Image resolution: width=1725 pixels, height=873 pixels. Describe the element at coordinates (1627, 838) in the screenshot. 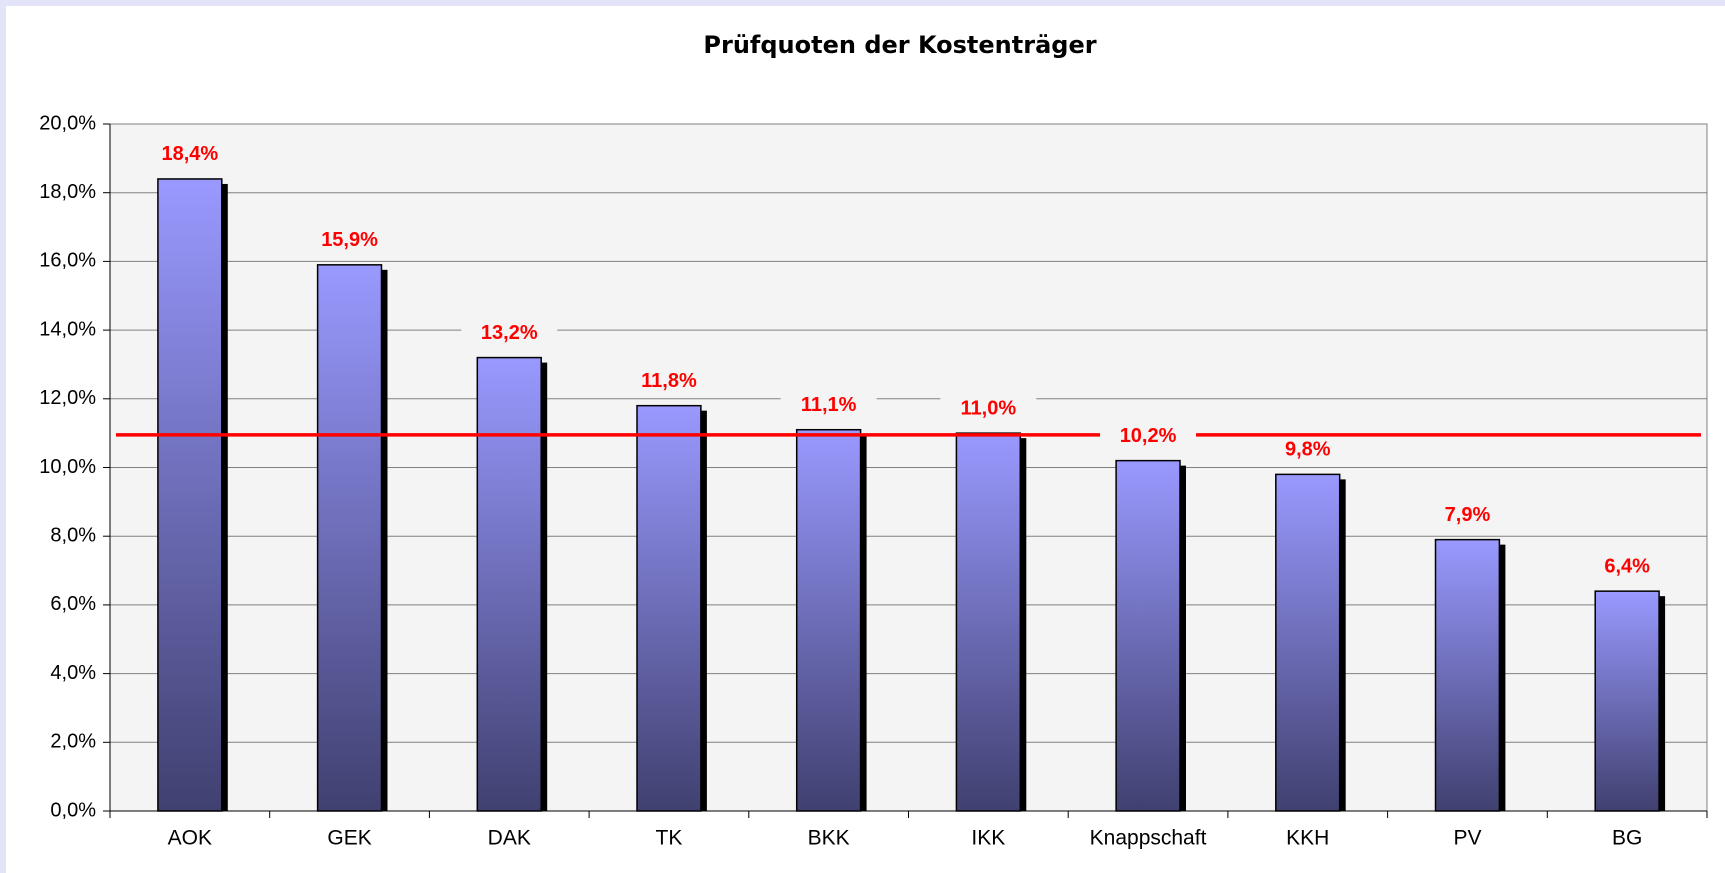

I see `x-tick-label: BG` at that location.